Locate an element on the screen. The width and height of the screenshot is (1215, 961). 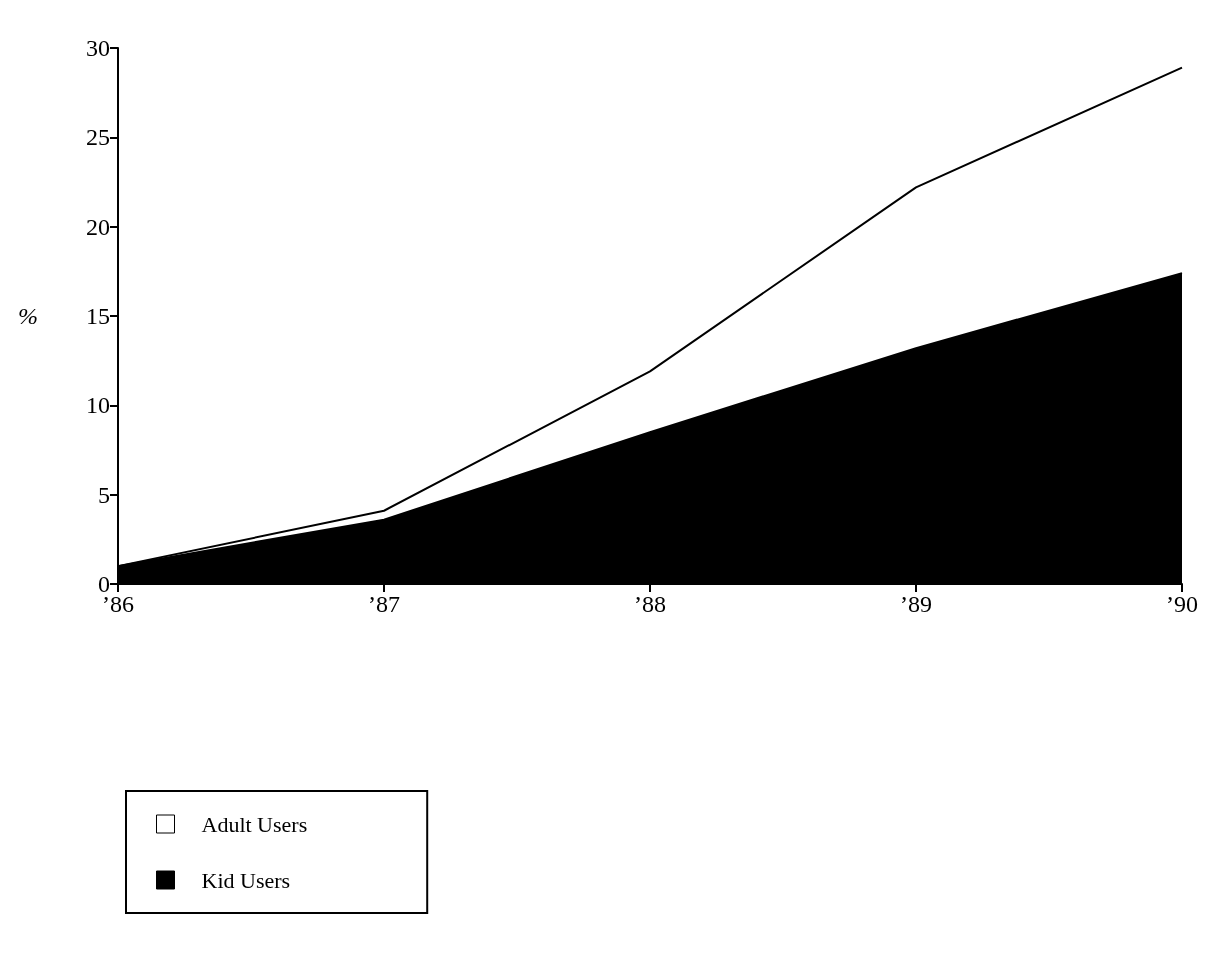
y-tick-label: 10 is located at coordinates (98, 405).